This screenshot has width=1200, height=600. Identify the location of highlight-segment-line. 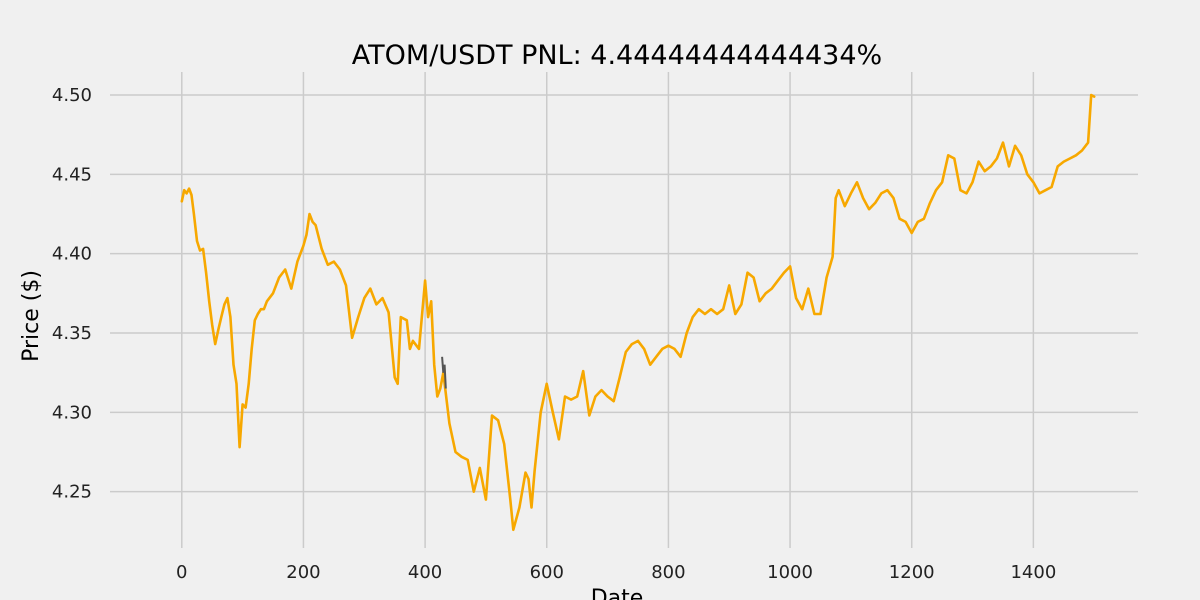
(444, 372).